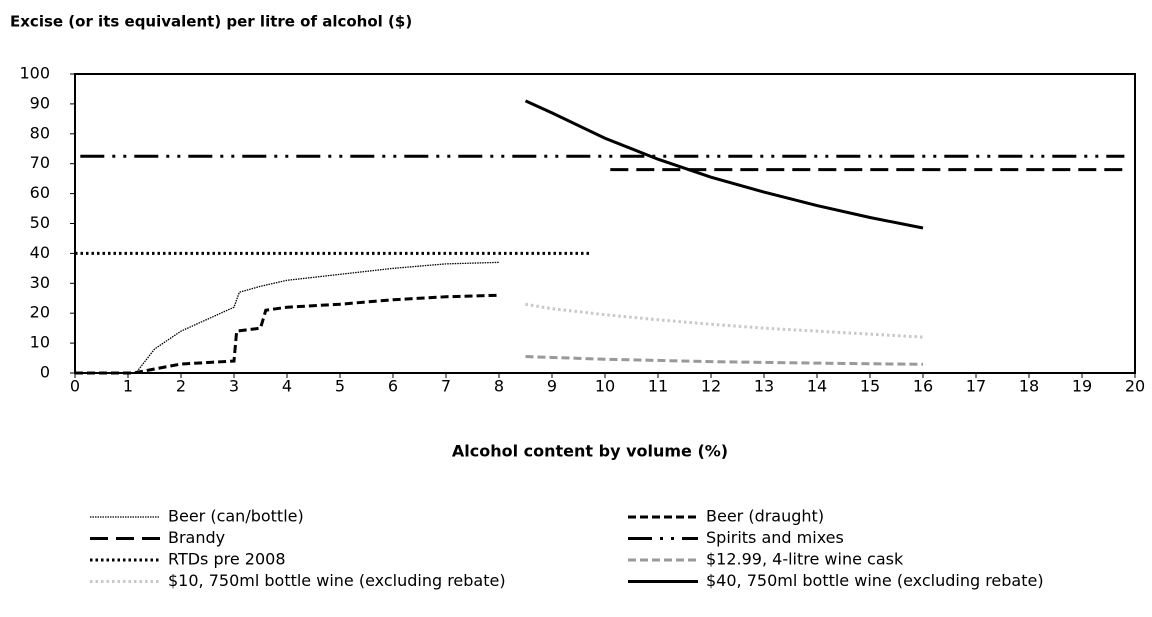 The height and width of the screenshot is (617, 1152). What do you see at coordinates (605, 386) in the screenshot?
I see `x-tick-label: 10` at bounding box center [605, 386].